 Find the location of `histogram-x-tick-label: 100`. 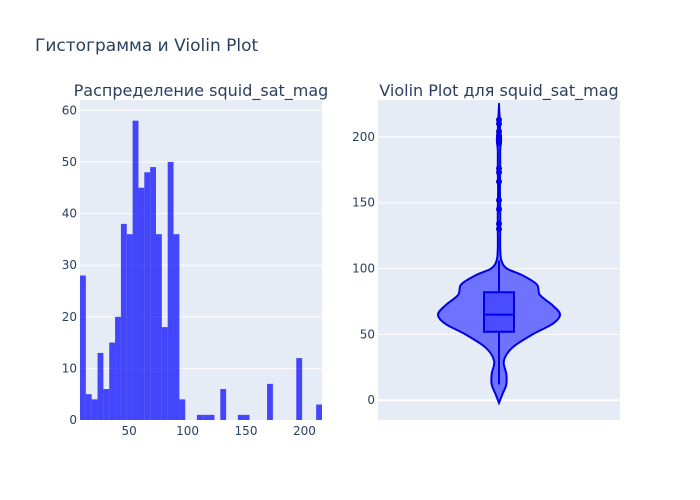

histogram-x-tick-label: 100 is located at coordinates (187, 431).